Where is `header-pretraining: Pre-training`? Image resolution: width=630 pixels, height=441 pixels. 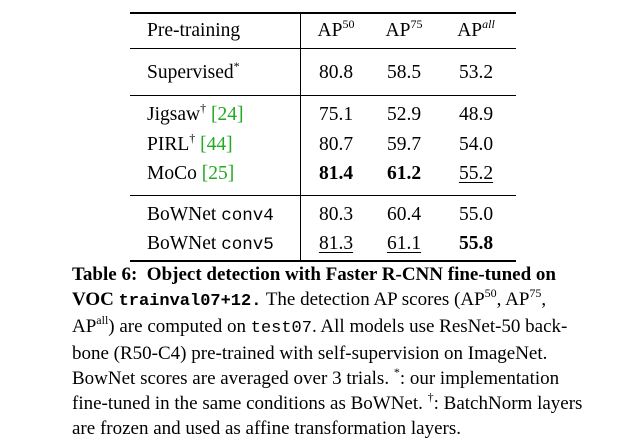 header-pretraining: Pre-training is located at coordinates (194, 30).